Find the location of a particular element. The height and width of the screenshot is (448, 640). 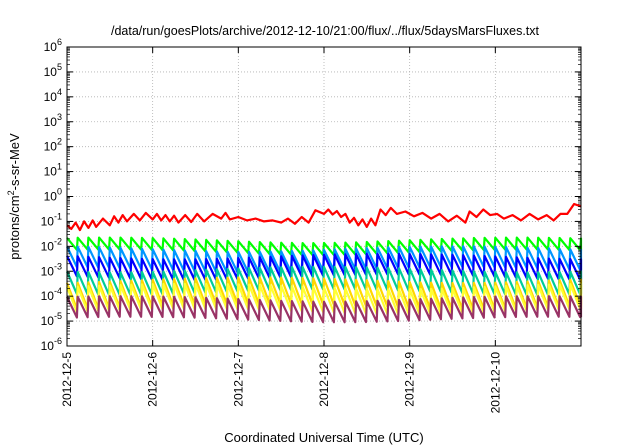

y-tick-label: 10³ is located at coordinates (53, 120).